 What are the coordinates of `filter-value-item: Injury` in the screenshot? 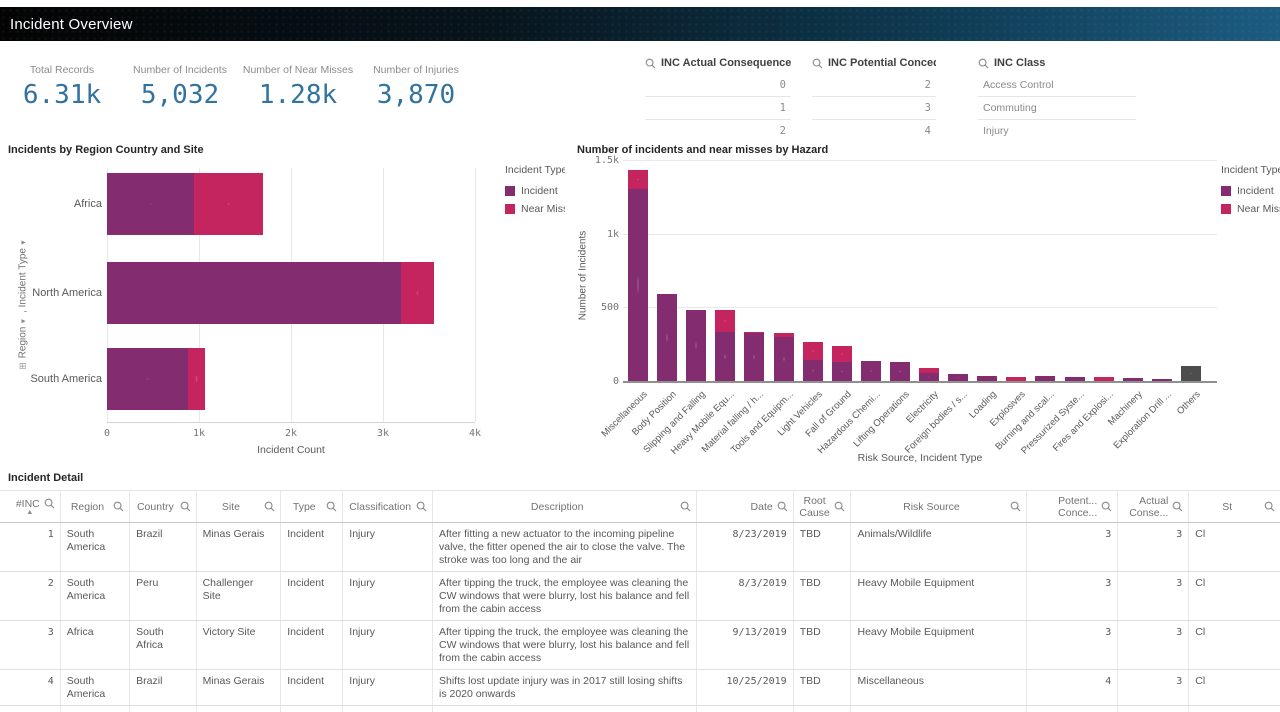 It's located at (1057, 130).